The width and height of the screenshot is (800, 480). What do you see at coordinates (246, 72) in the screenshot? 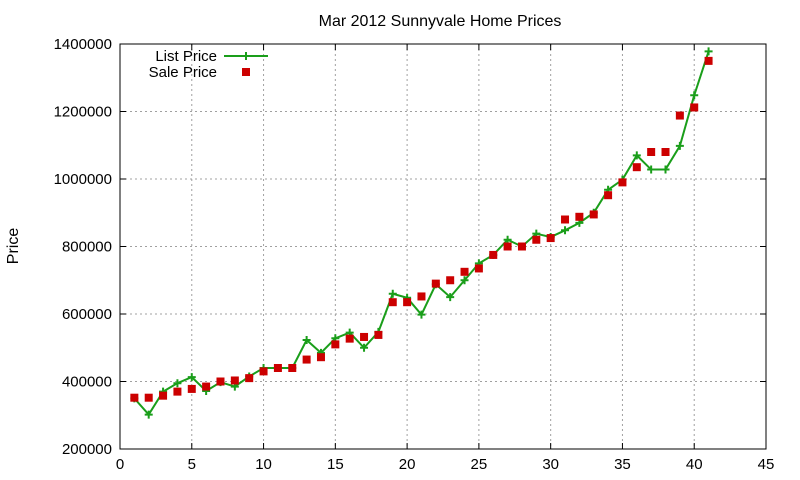
I see `legend-marker-sale-price` at bounding box center [246, 72].